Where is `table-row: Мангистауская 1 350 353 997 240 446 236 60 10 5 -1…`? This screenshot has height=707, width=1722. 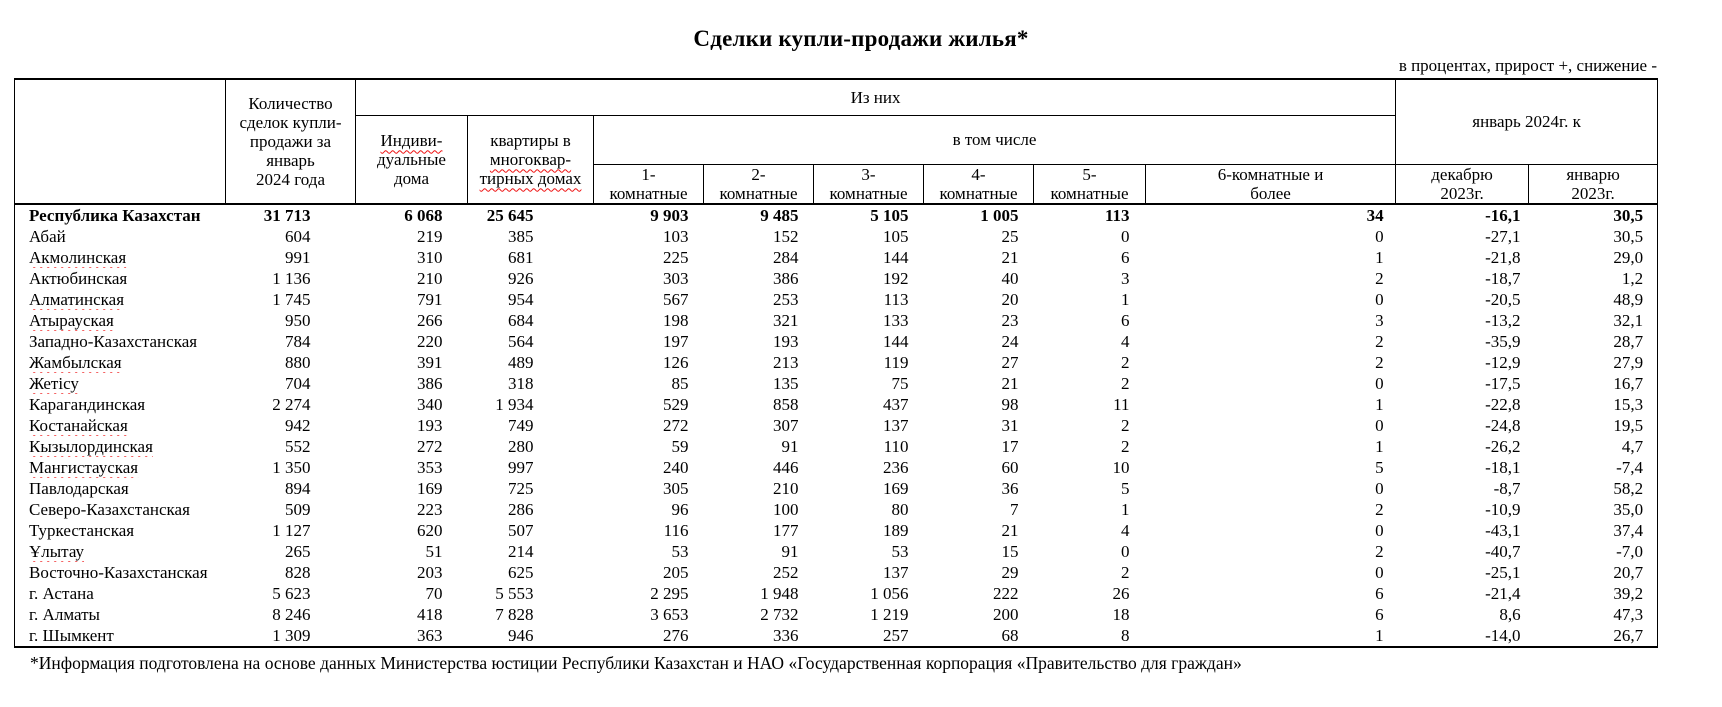 table-row: Мангистауская 1 350 353 997 240 446 236 60 10 5 -1… is located at coordinates (836, 467).